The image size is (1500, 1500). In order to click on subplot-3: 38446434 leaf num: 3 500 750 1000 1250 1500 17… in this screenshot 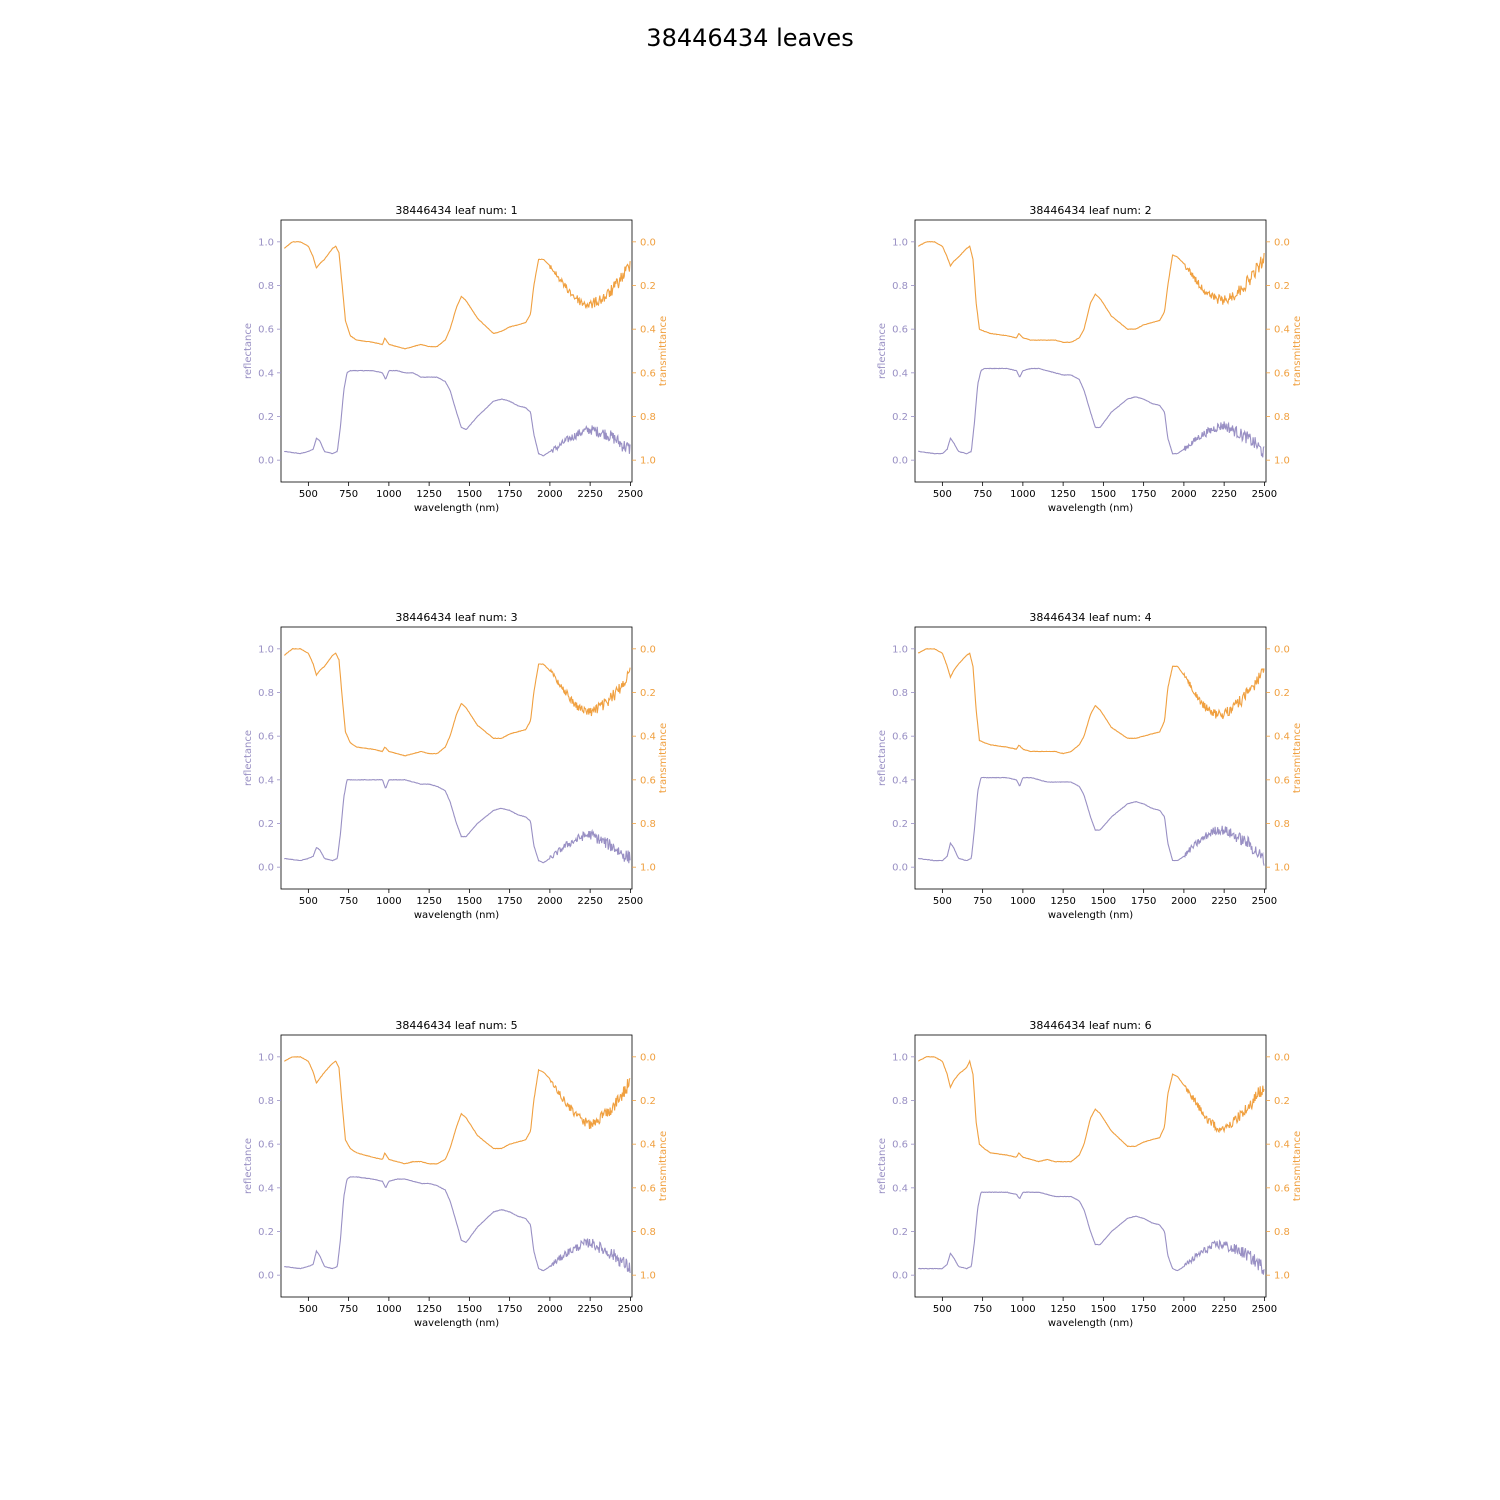, I will do `click(456, 766)`.